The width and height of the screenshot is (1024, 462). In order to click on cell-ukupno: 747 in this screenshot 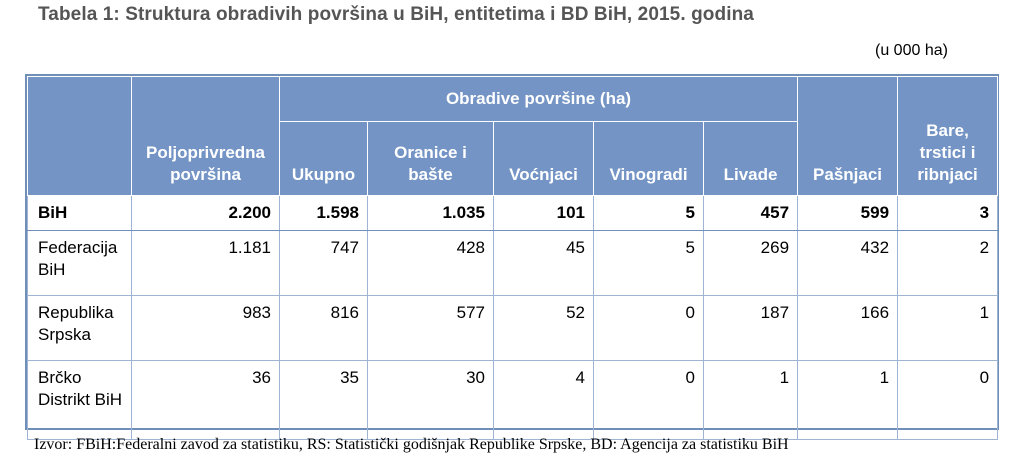, I will do `click(323, 263)`.